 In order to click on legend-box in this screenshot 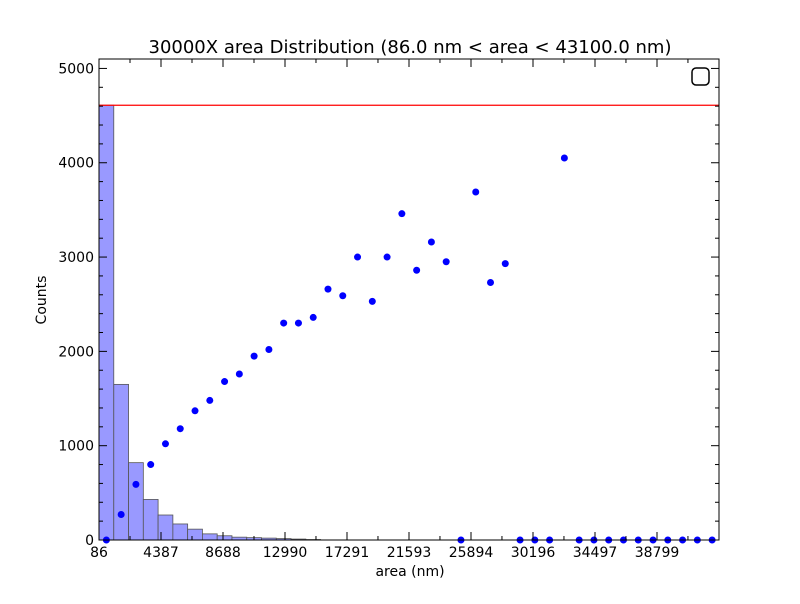, I will do `click(700, 76)`.